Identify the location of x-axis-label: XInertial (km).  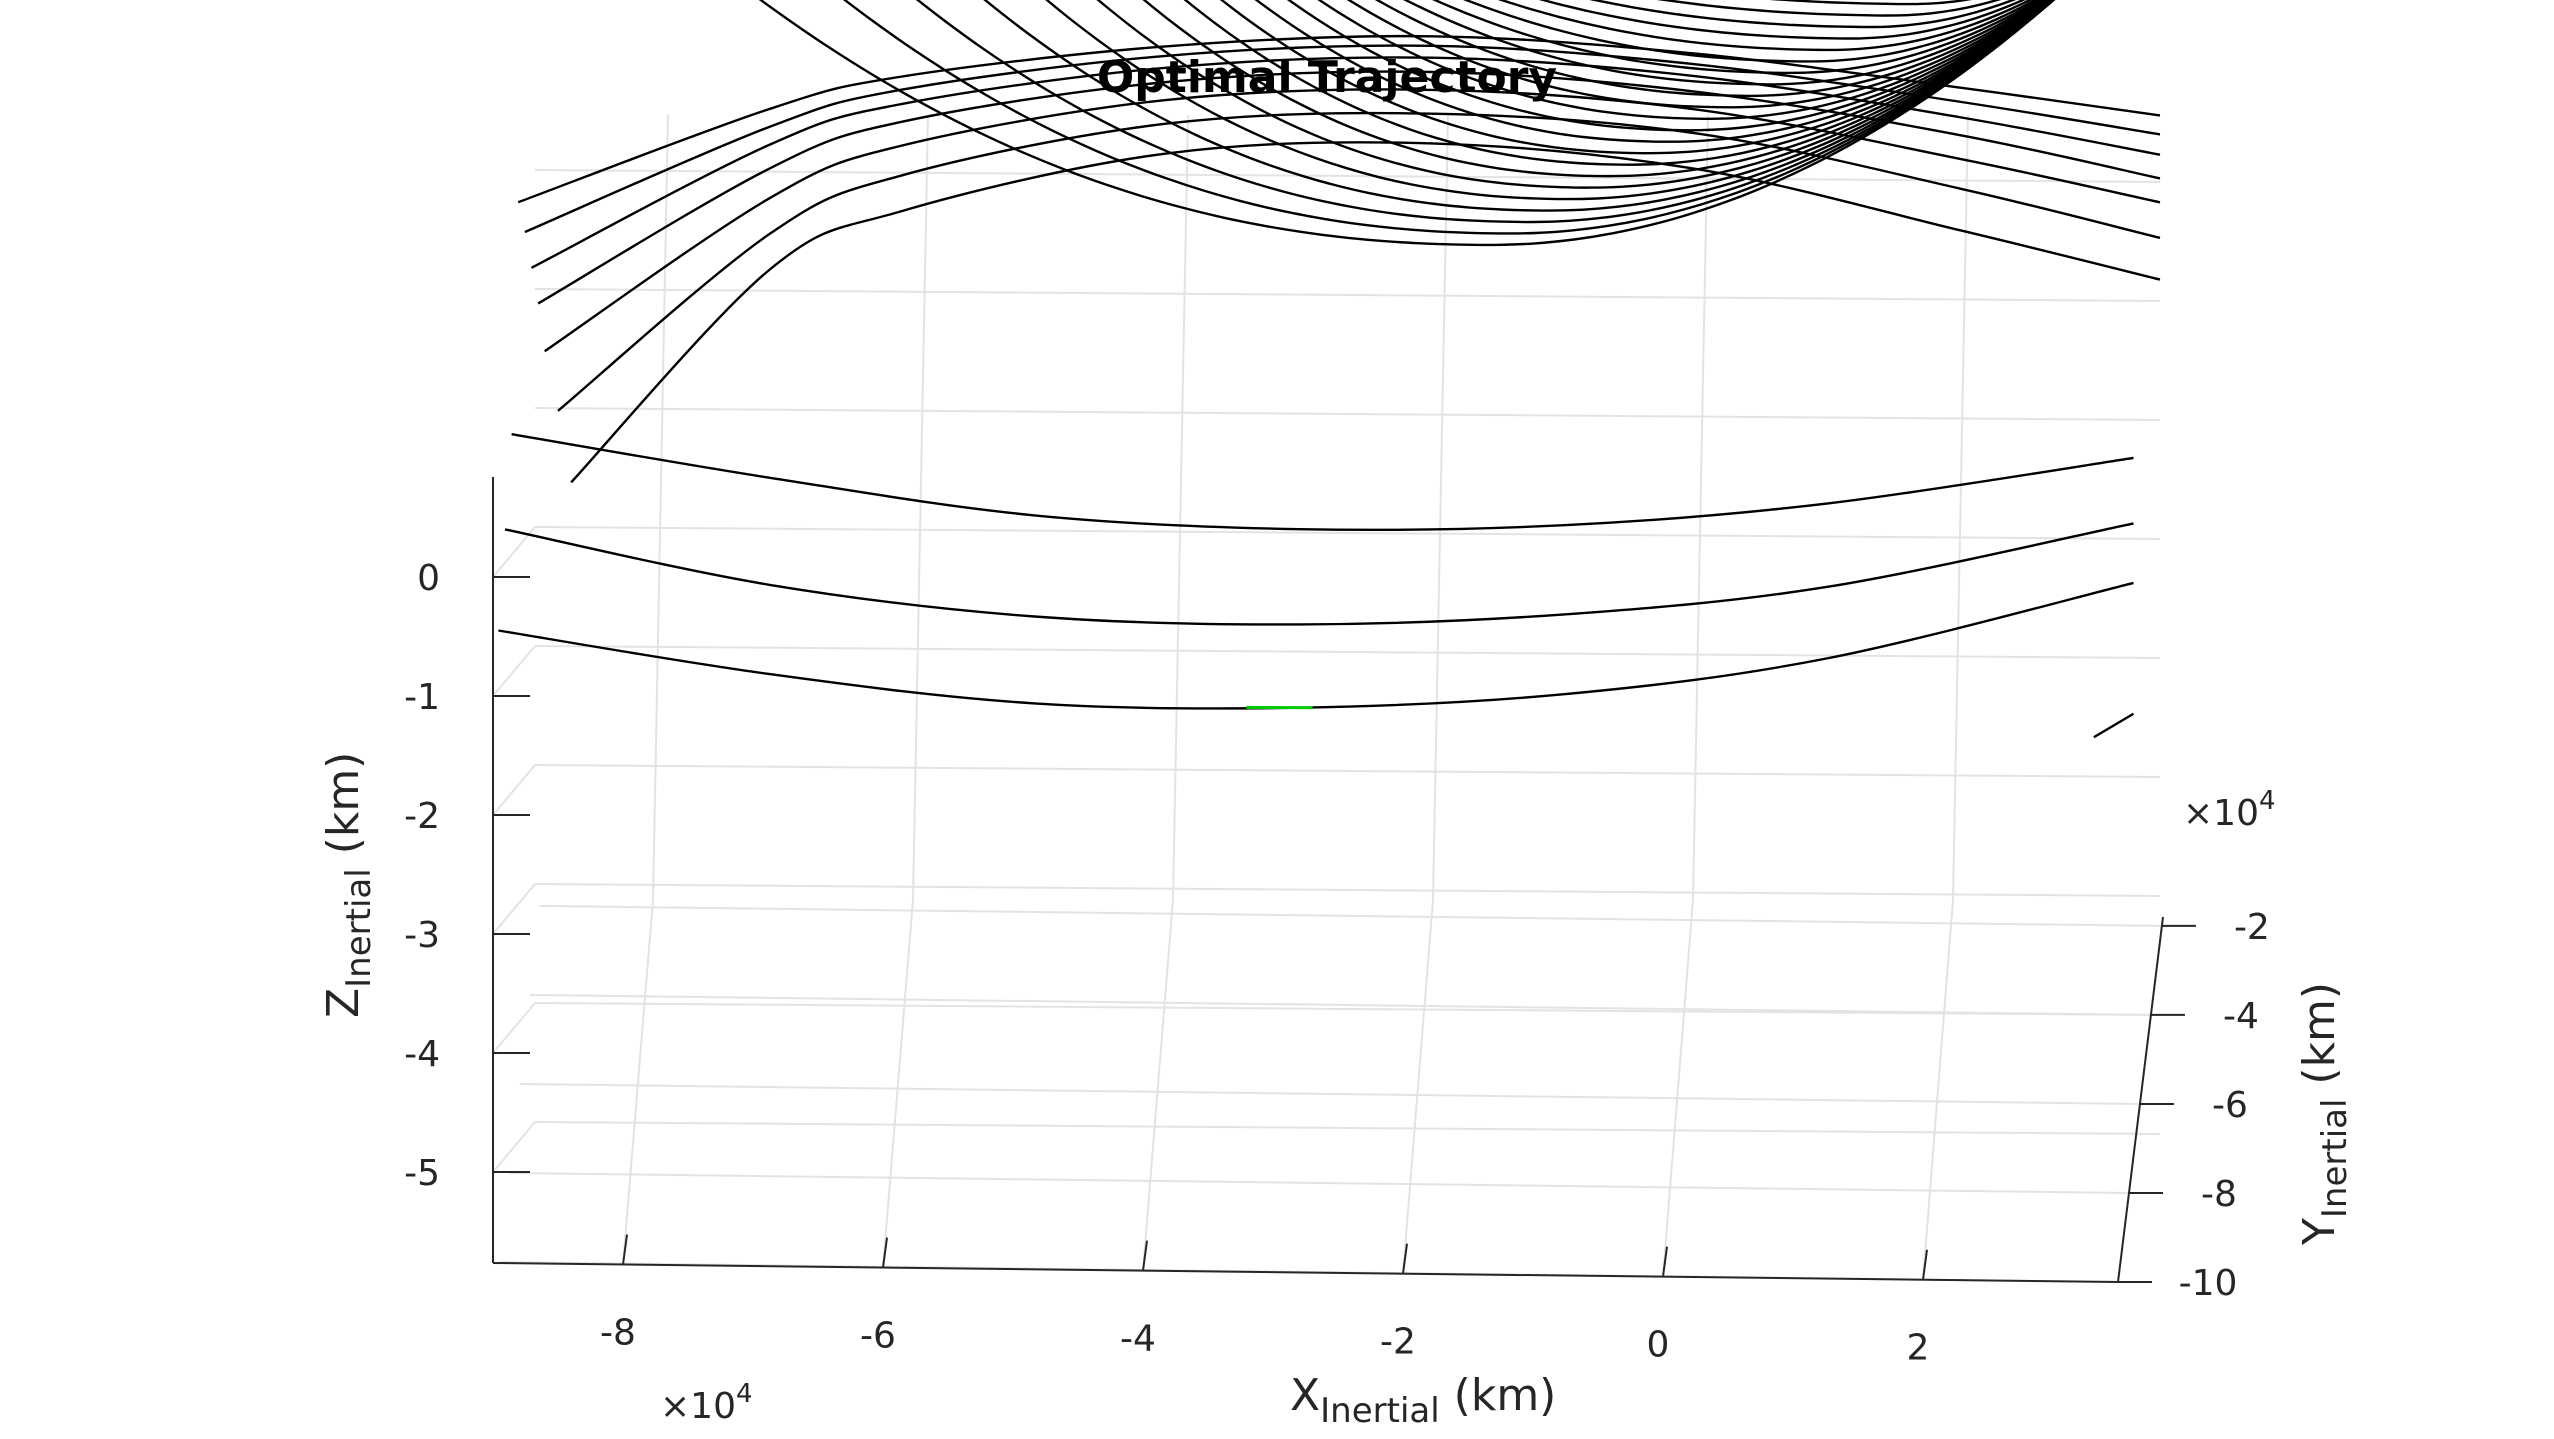
(1423, 1400).